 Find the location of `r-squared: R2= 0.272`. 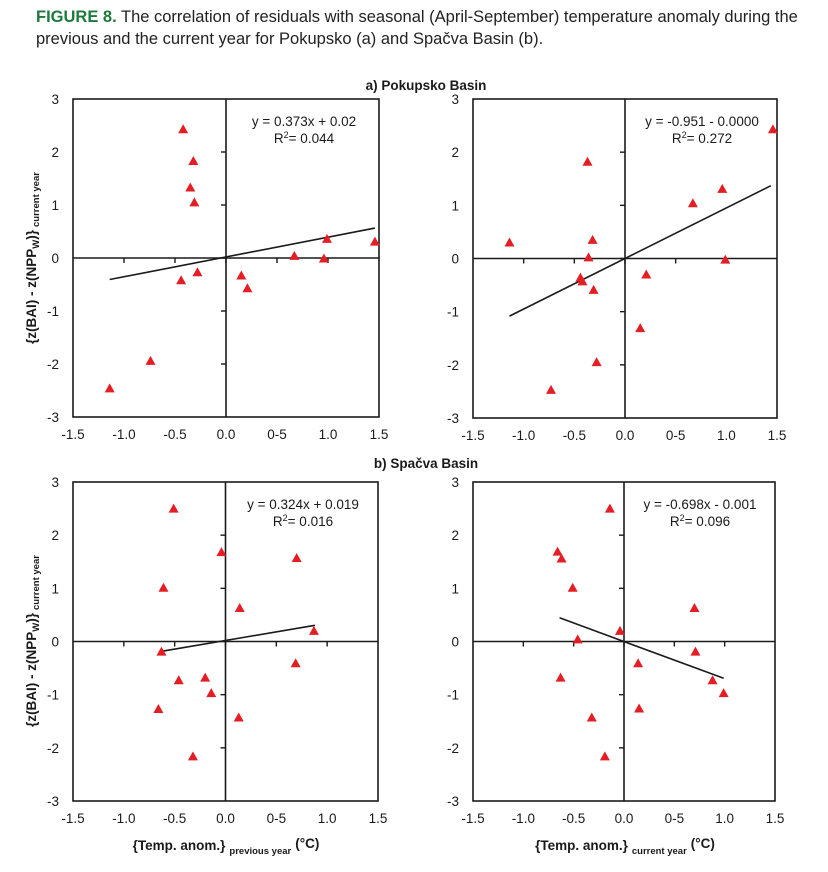

r-squared: R2= 0.272 is located at coordinates (702, 138).